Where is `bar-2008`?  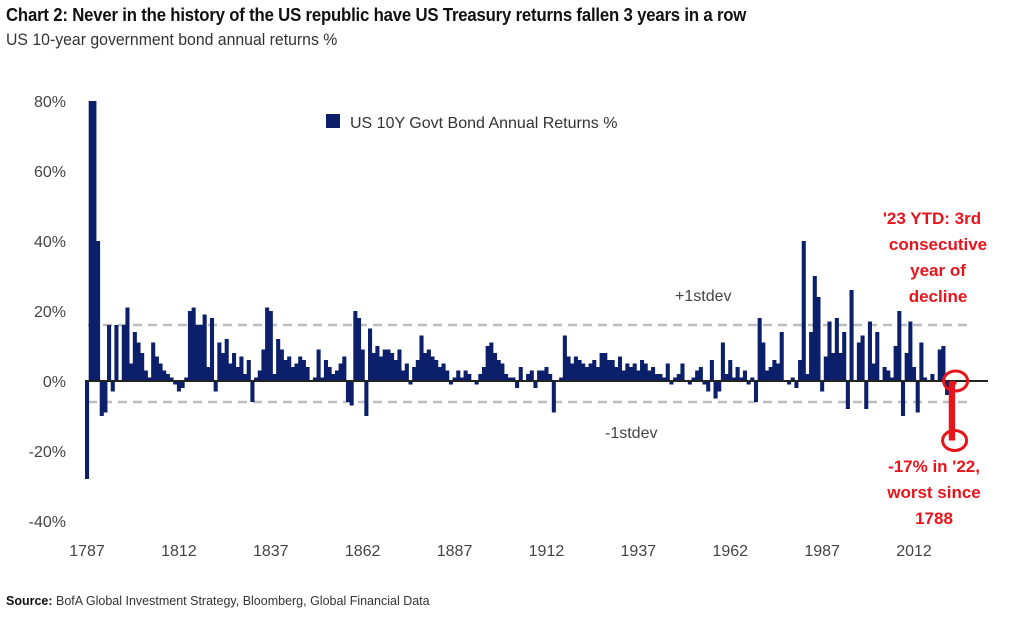
bar-2008 is located at coordinates (899, 346).